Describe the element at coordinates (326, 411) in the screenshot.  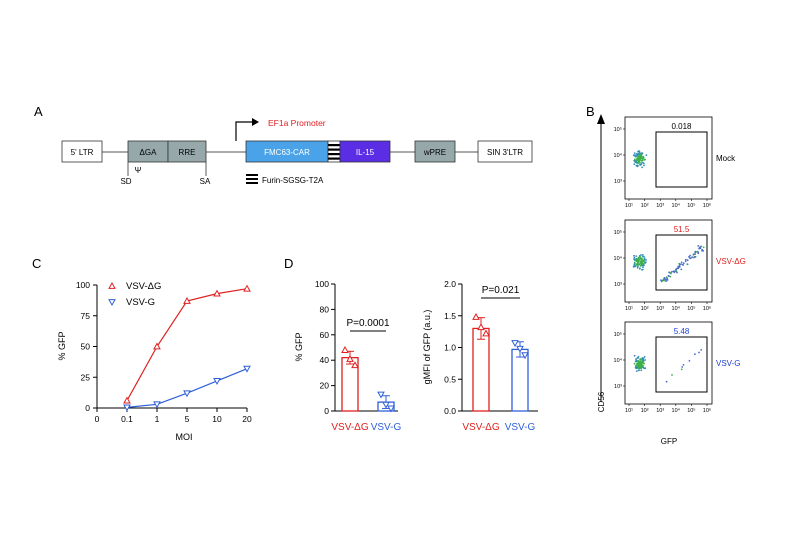
I see `bar-y-tick-label: 0` at that location.